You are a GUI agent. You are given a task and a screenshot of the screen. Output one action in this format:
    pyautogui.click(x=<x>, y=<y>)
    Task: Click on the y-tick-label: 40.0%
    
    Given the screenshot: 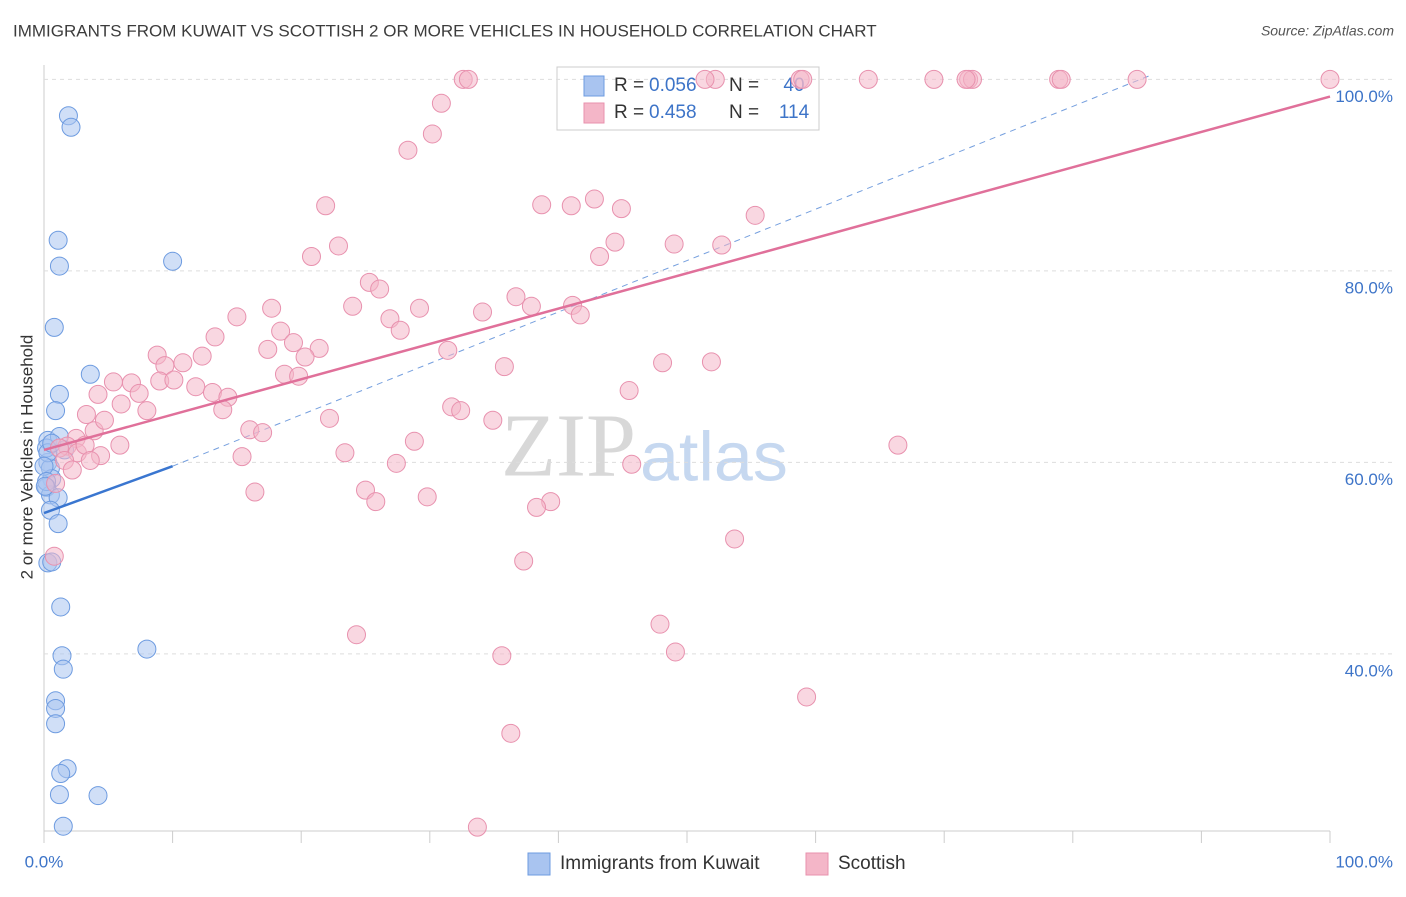 What is the action you would take?
    pyautogui.click(x=1369, y=670)
    